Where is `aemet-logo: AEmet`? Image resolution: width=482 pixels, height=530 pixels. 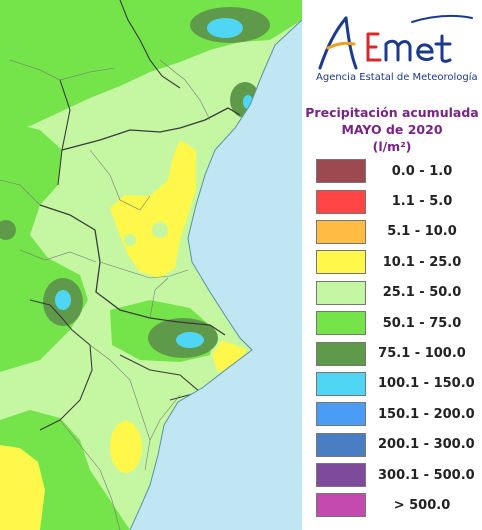 aemet-logo: AEmet is located at coordinates (394, 50).